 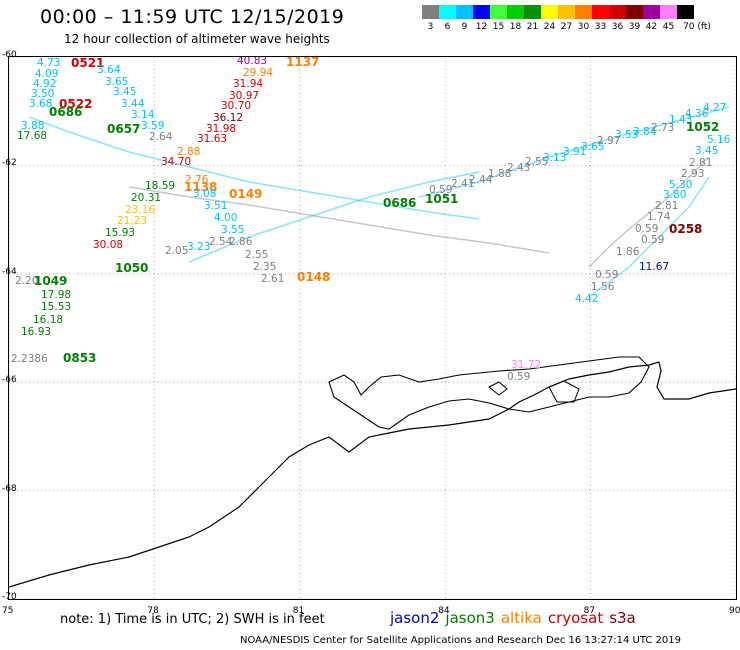 What do you see at coordinates (659, 217) in the screenshot?
I see `wave-height-label: 1.74` at bounding box center [659, 217].